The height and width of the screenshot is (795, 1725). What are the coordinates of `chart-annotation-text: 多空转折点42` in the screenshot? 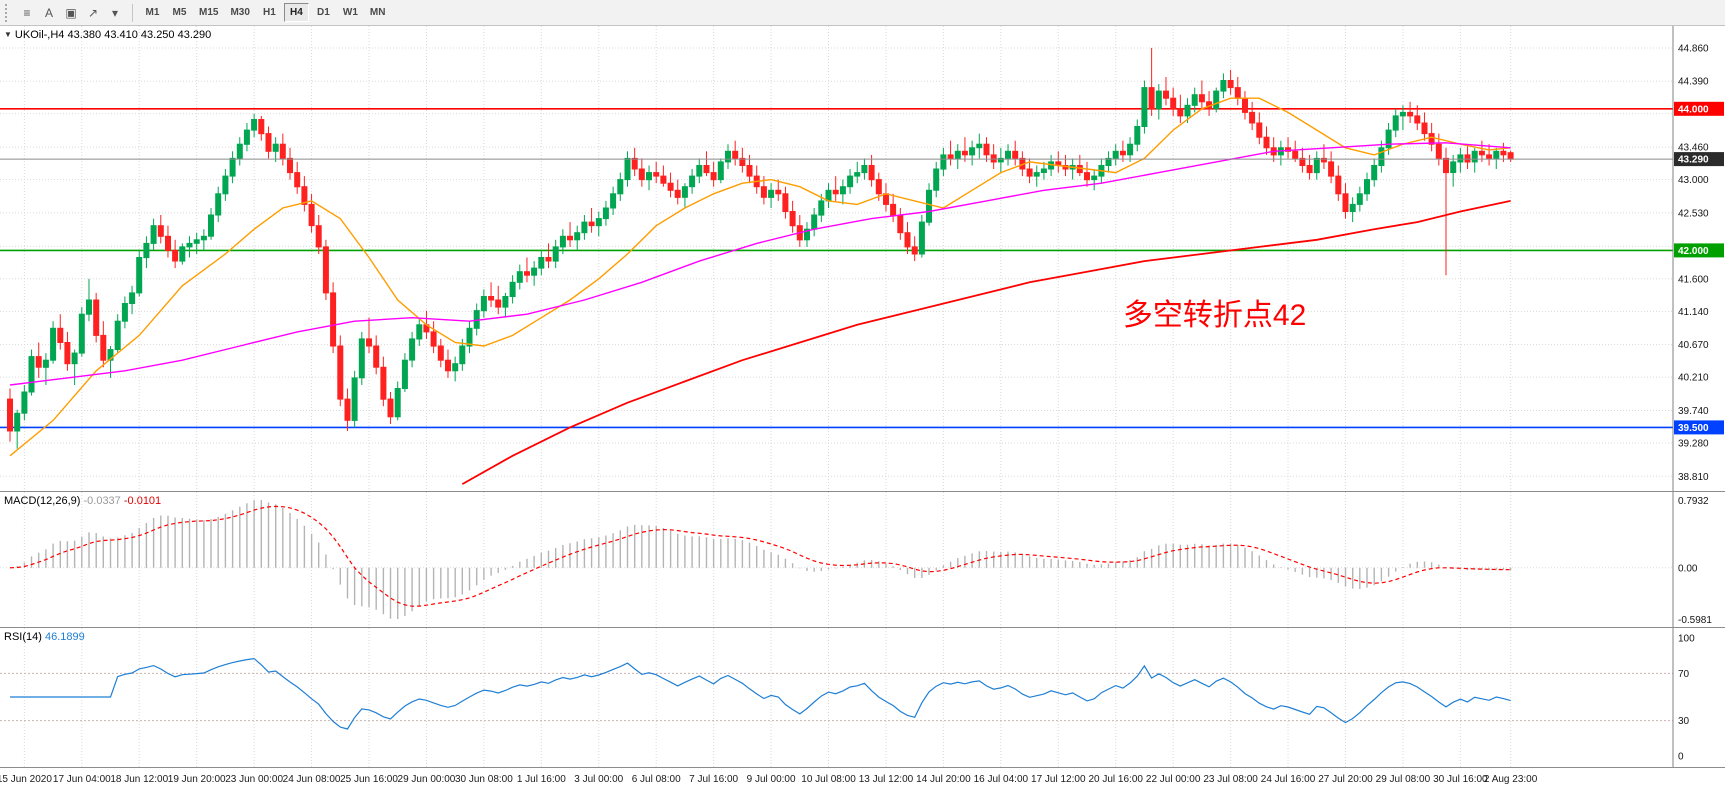 It's located at (1214, 315).